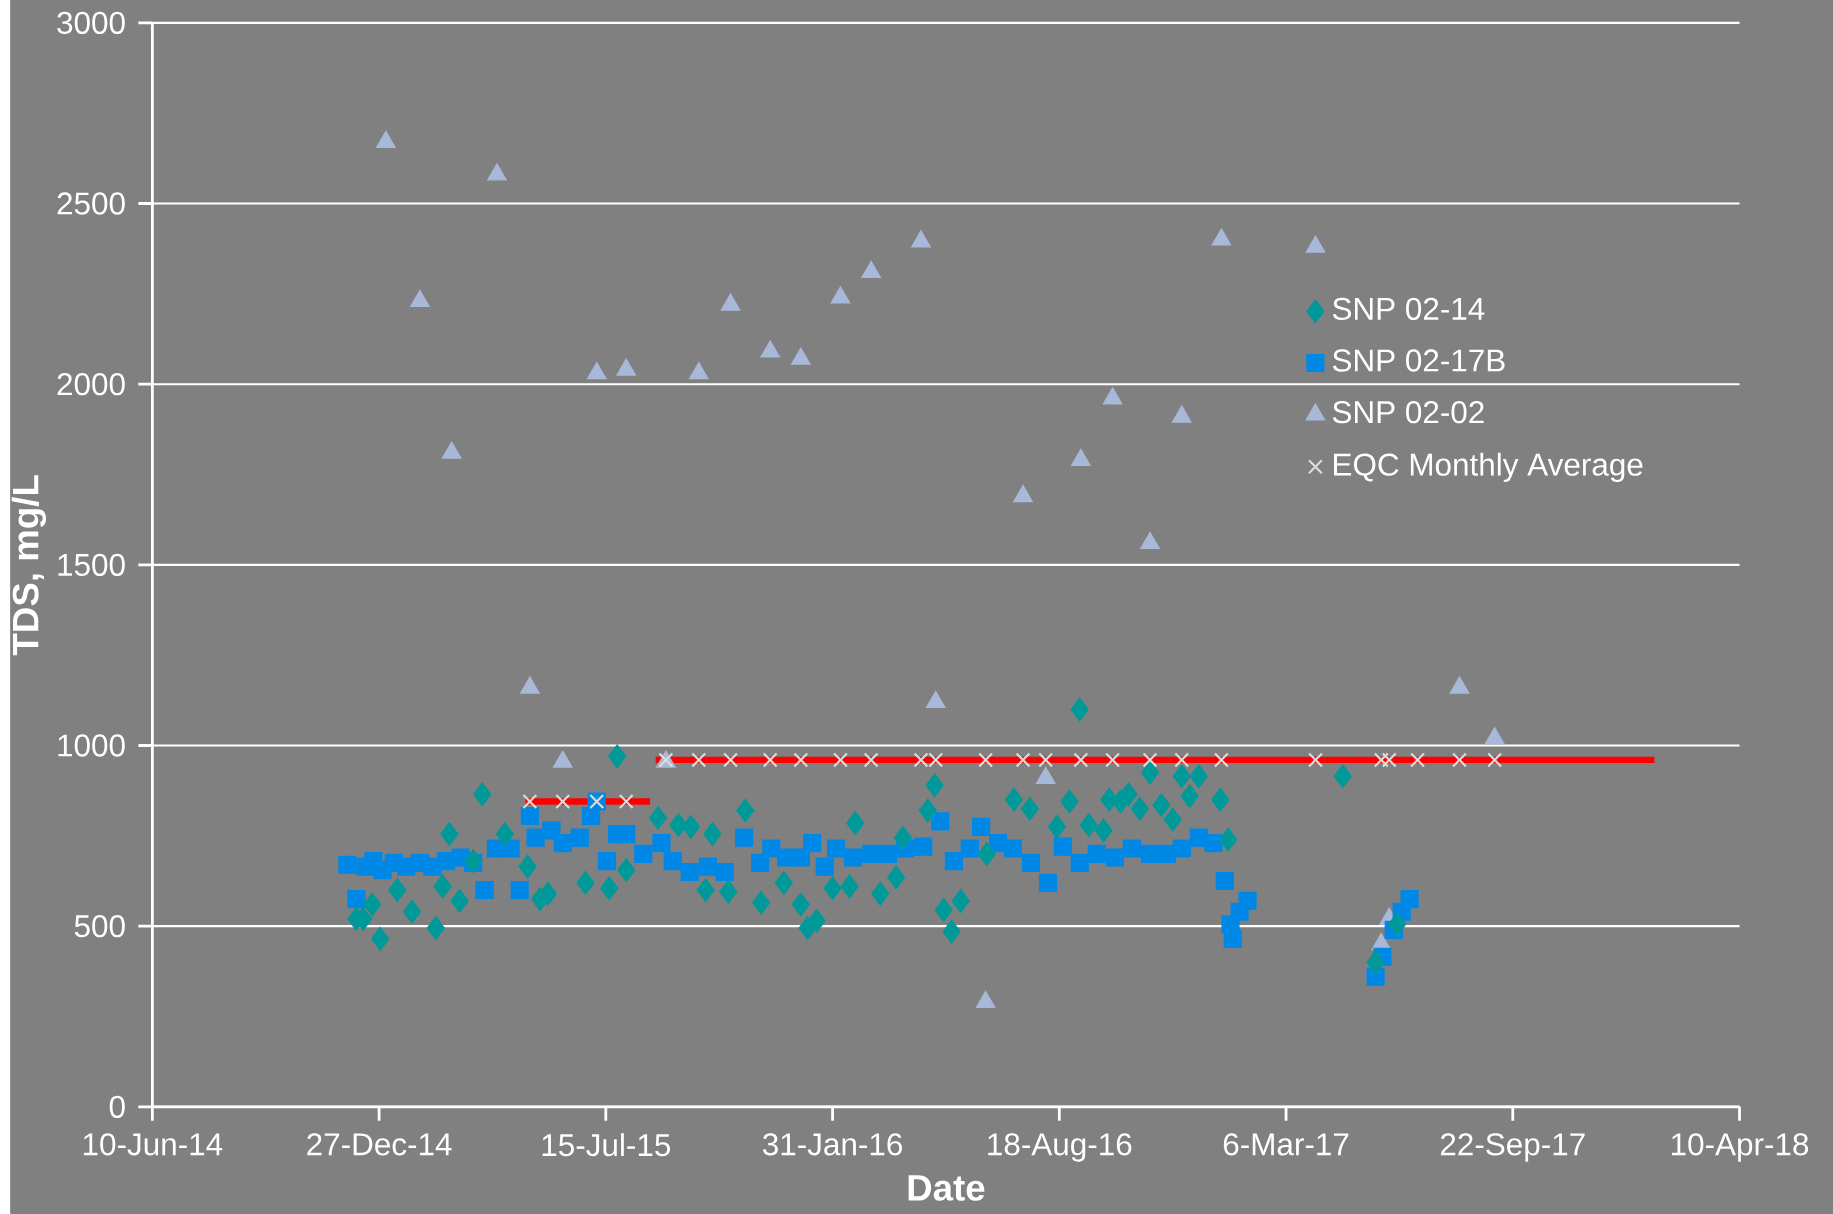 This screenshot has width=1833, height=1214. Describe the element at coordinates (832, 1144) in the screenshot. I see `x-tick-label: 31-Jan-16` at that location.